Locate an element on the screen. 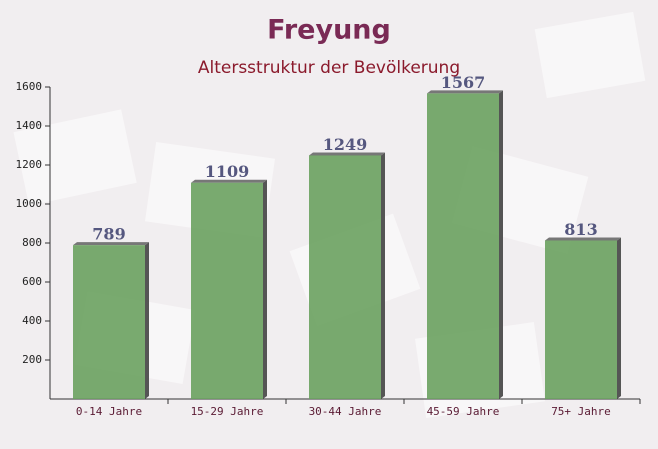 The width and height of the screenshot is (658, 449). value-label: 813 is located at coordinates (580, 229).